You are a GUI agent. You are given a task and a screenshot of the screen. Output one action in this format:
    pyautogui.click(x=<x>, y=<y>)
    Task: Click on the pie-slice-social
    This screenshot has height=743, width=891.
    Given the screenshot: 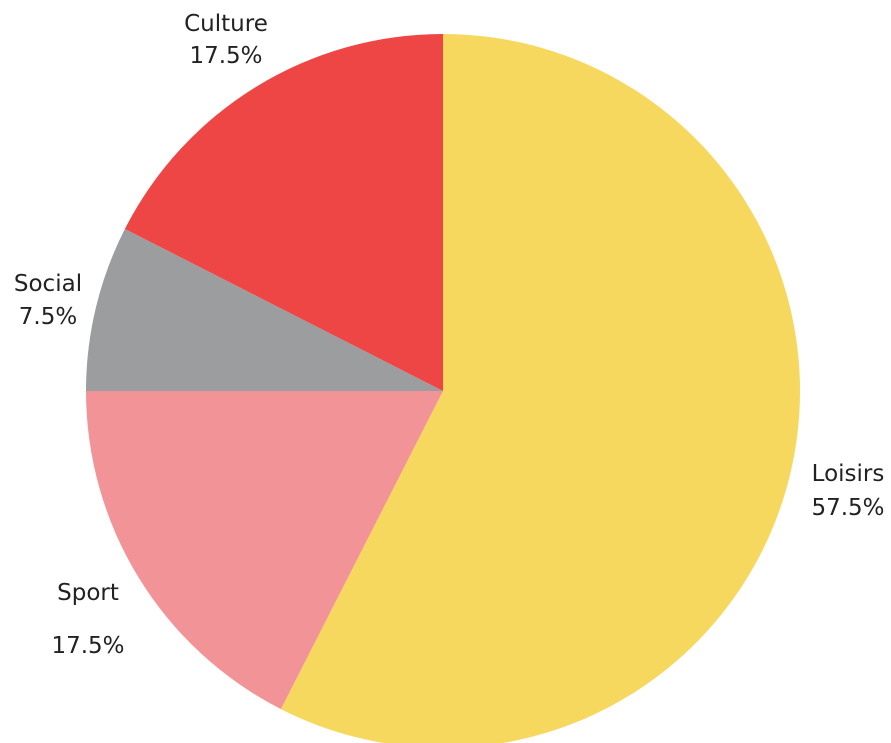 What is the action you would take?
    pyautogui.click(x=264, y=309)
    